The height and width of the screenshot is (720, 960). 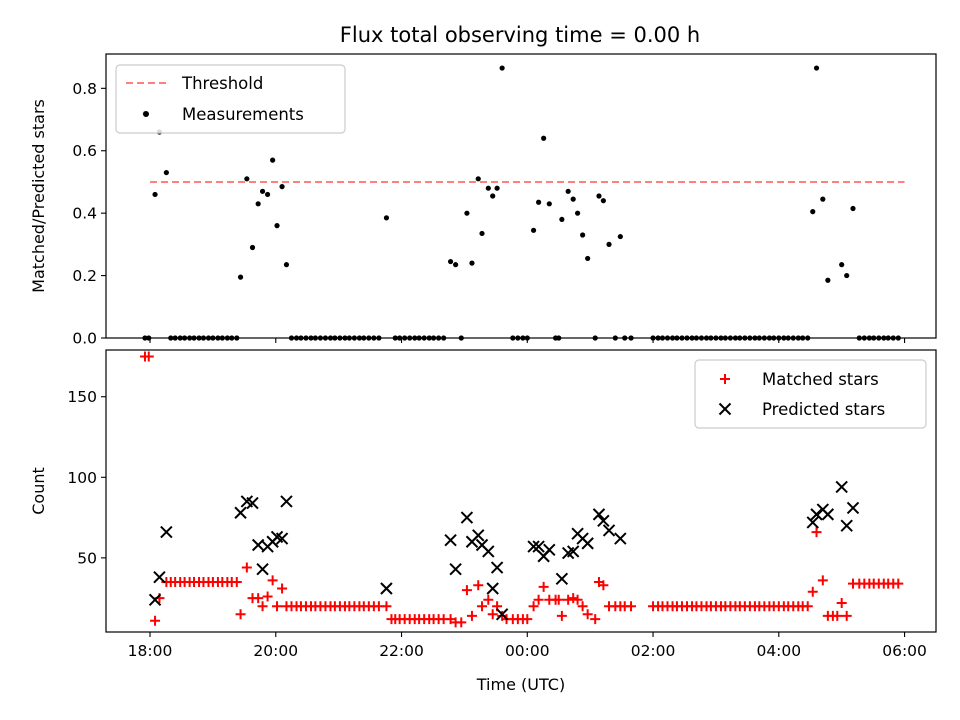 I want to click on y-tick-label: 100, so click(x=82, y=478).